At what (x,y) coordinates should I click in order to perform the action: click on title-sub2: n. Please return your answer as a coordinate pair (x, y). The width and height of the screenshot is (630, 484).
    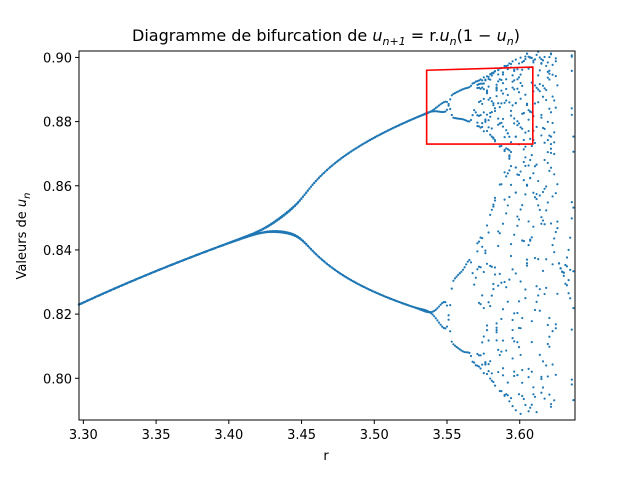
    Looking at the image, I should click on (453, 41).